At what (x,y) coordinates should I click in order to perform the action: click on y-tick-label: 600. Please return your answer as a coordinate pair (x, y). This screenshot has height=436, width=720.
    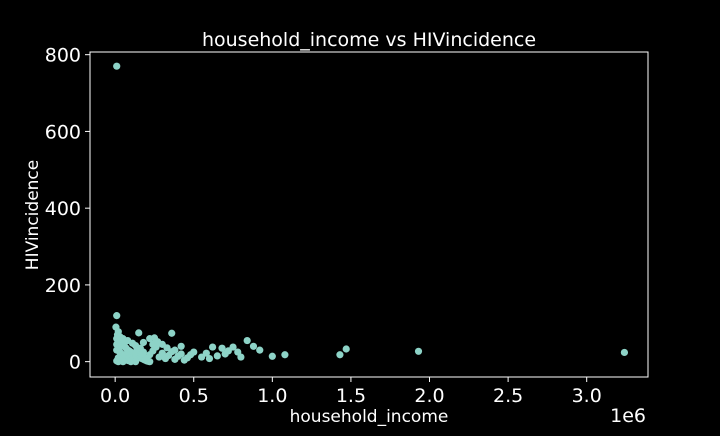
    Looking at the image, I should click on (63, 132).